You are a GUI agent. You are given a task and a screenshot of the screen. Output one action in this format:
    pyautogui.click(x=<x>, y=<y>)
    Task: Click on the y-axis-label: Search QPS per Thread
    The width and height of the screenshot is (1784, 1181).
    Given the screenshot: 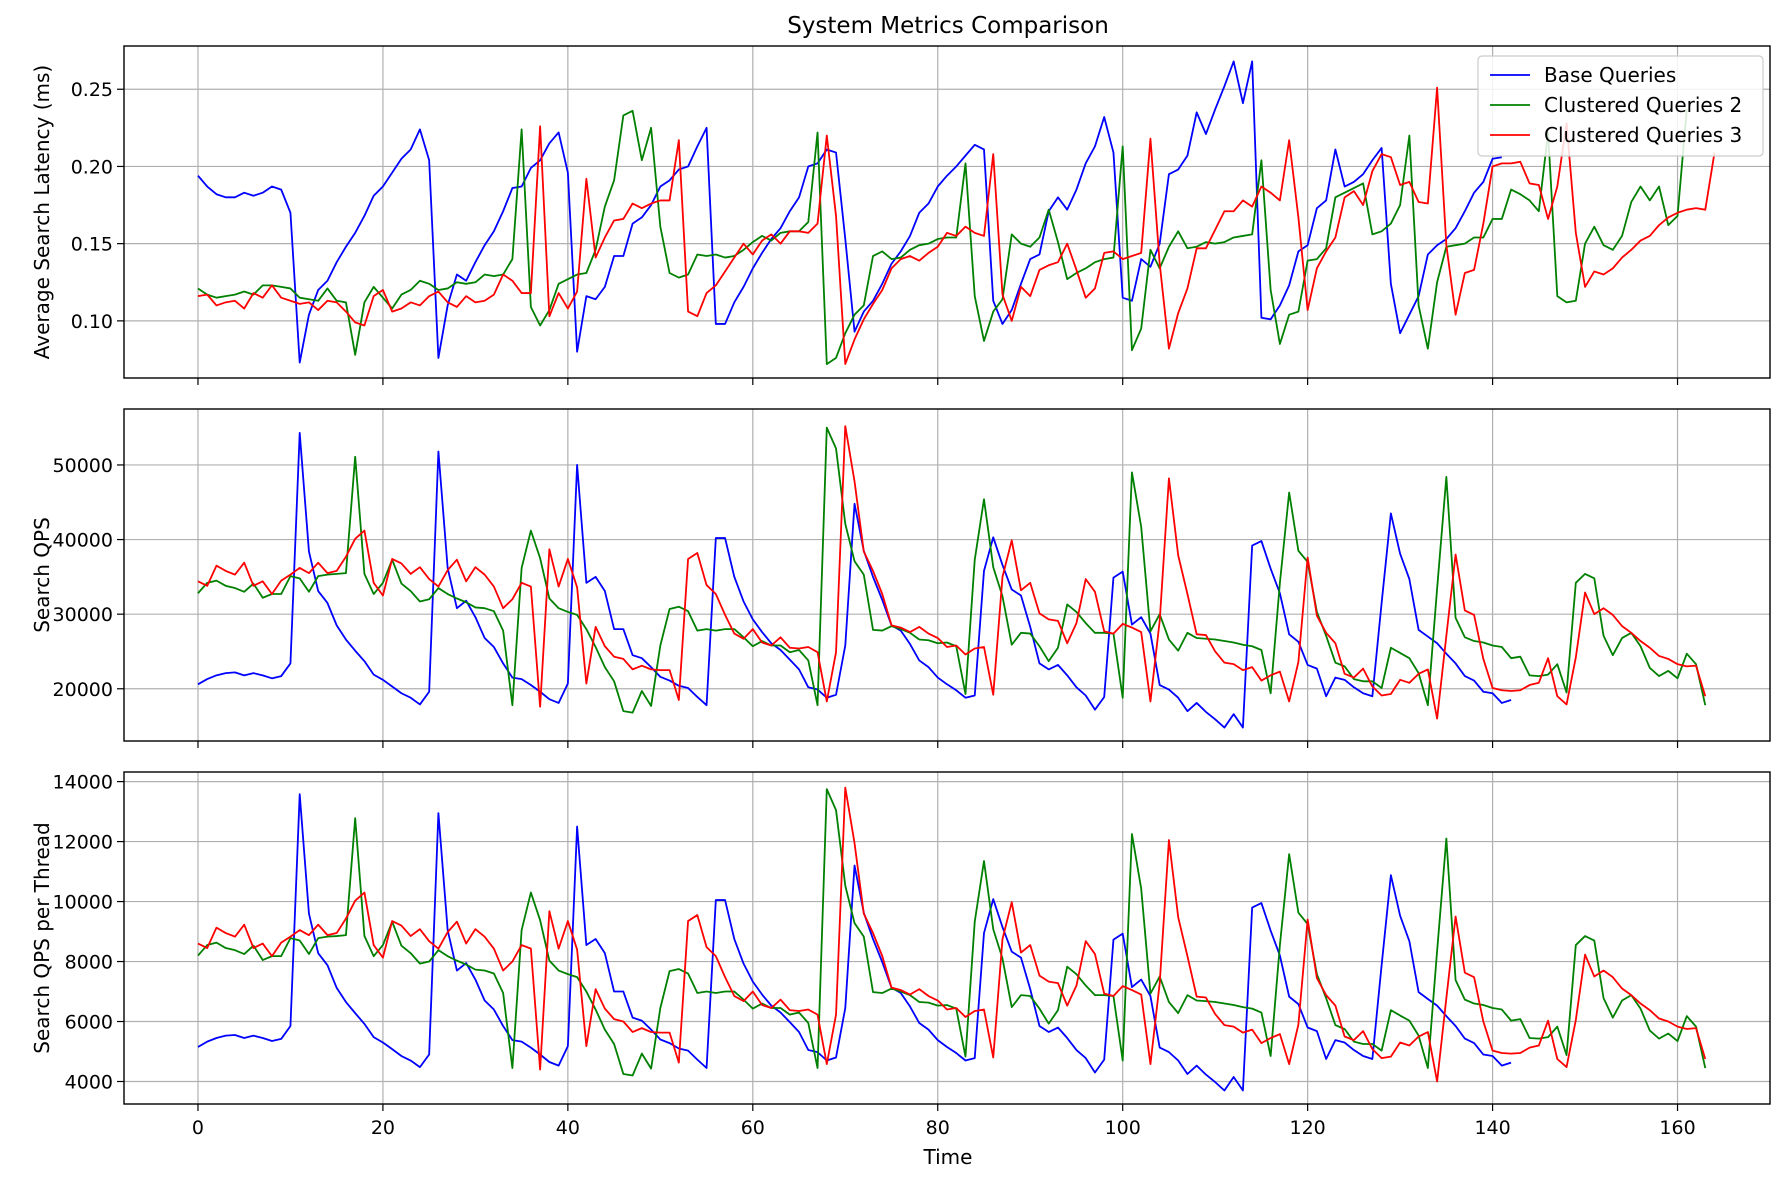 What is the action you would take?
    pyautogui.click(x=42, y=937)
    